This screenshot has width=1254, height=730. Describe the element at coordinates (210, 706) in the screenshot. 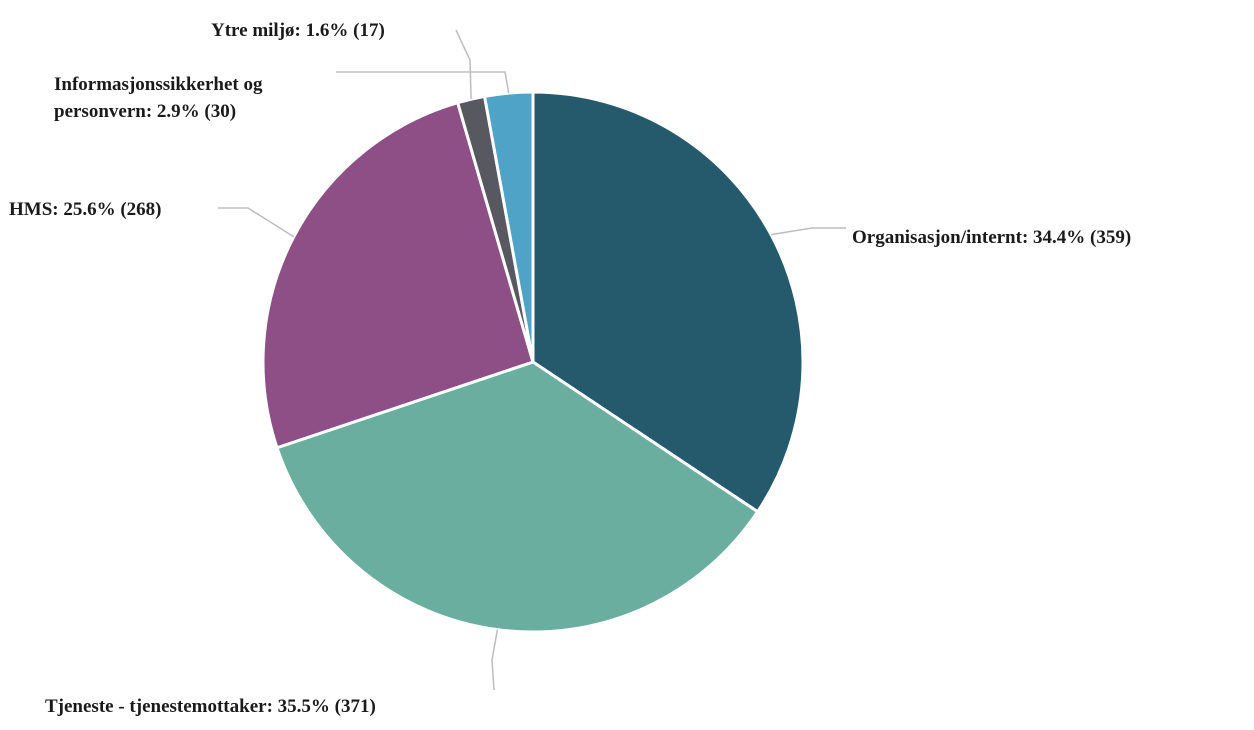

I see `label-tjeneste: Tjeneste - tjenestemottaker: 35.5% (371)` at that location.